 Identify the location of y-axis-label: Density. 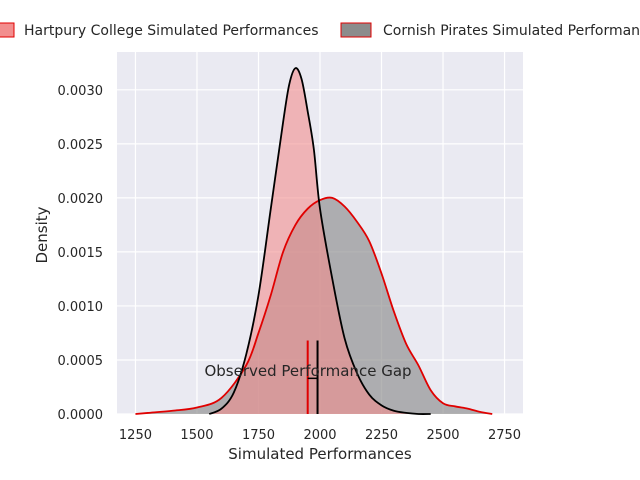
(42, 234).